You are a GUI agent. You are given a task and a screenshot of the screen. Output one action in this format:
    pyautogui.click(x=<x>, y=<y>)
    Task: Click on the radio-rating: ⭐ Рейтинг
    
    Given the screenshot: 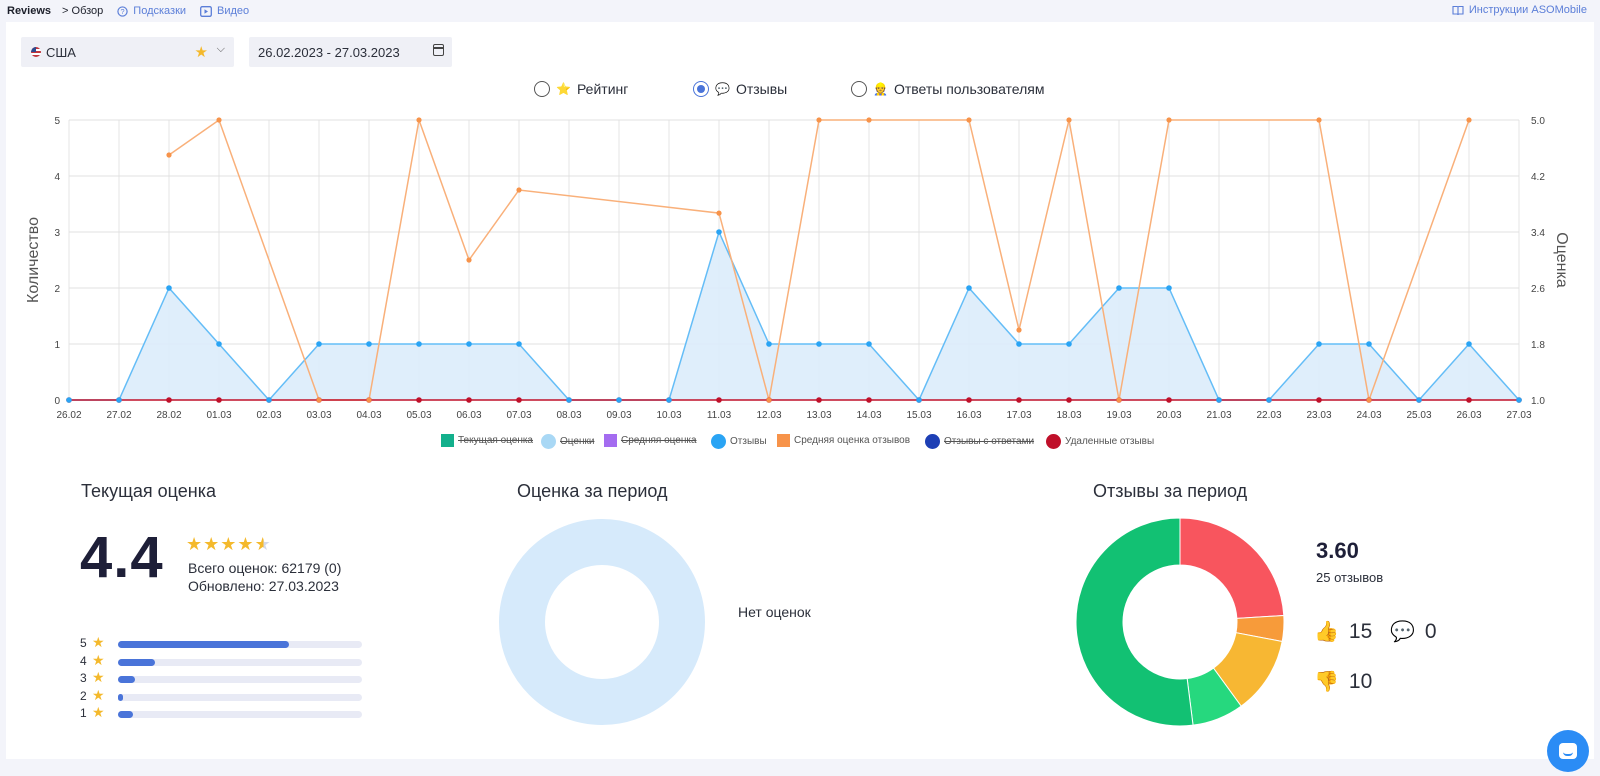 What is the action you would take?
    pyautogui.click(x=581, y=89)
    